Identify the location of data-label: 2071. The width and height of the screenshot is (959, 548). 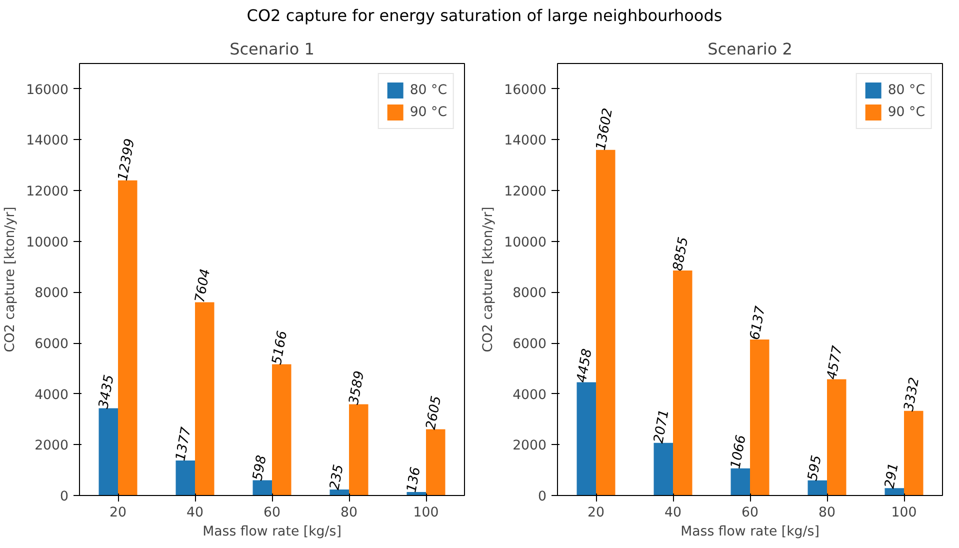
(662, 426).